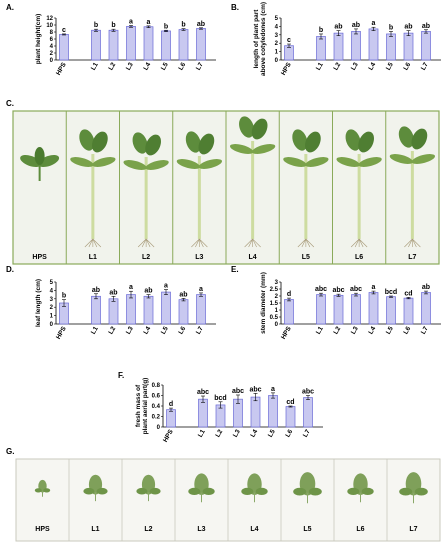  I want to click on panel-letter-a: A., so click(10, 7).